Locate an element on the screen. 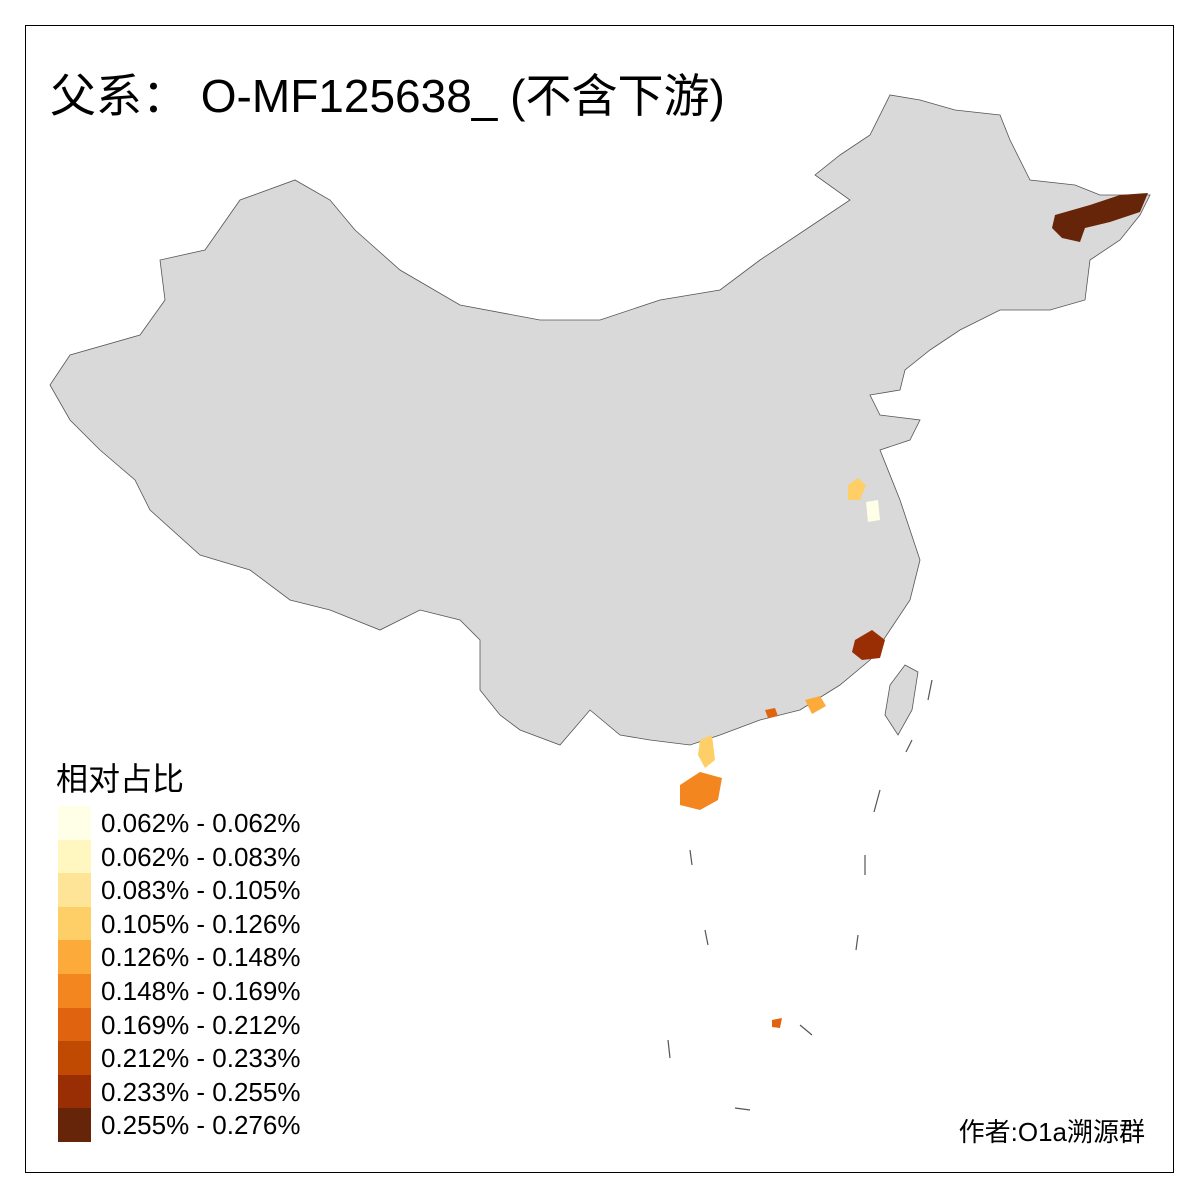  legend-label: 0.212% - 0.233% is located at coordinates (201, 1058).